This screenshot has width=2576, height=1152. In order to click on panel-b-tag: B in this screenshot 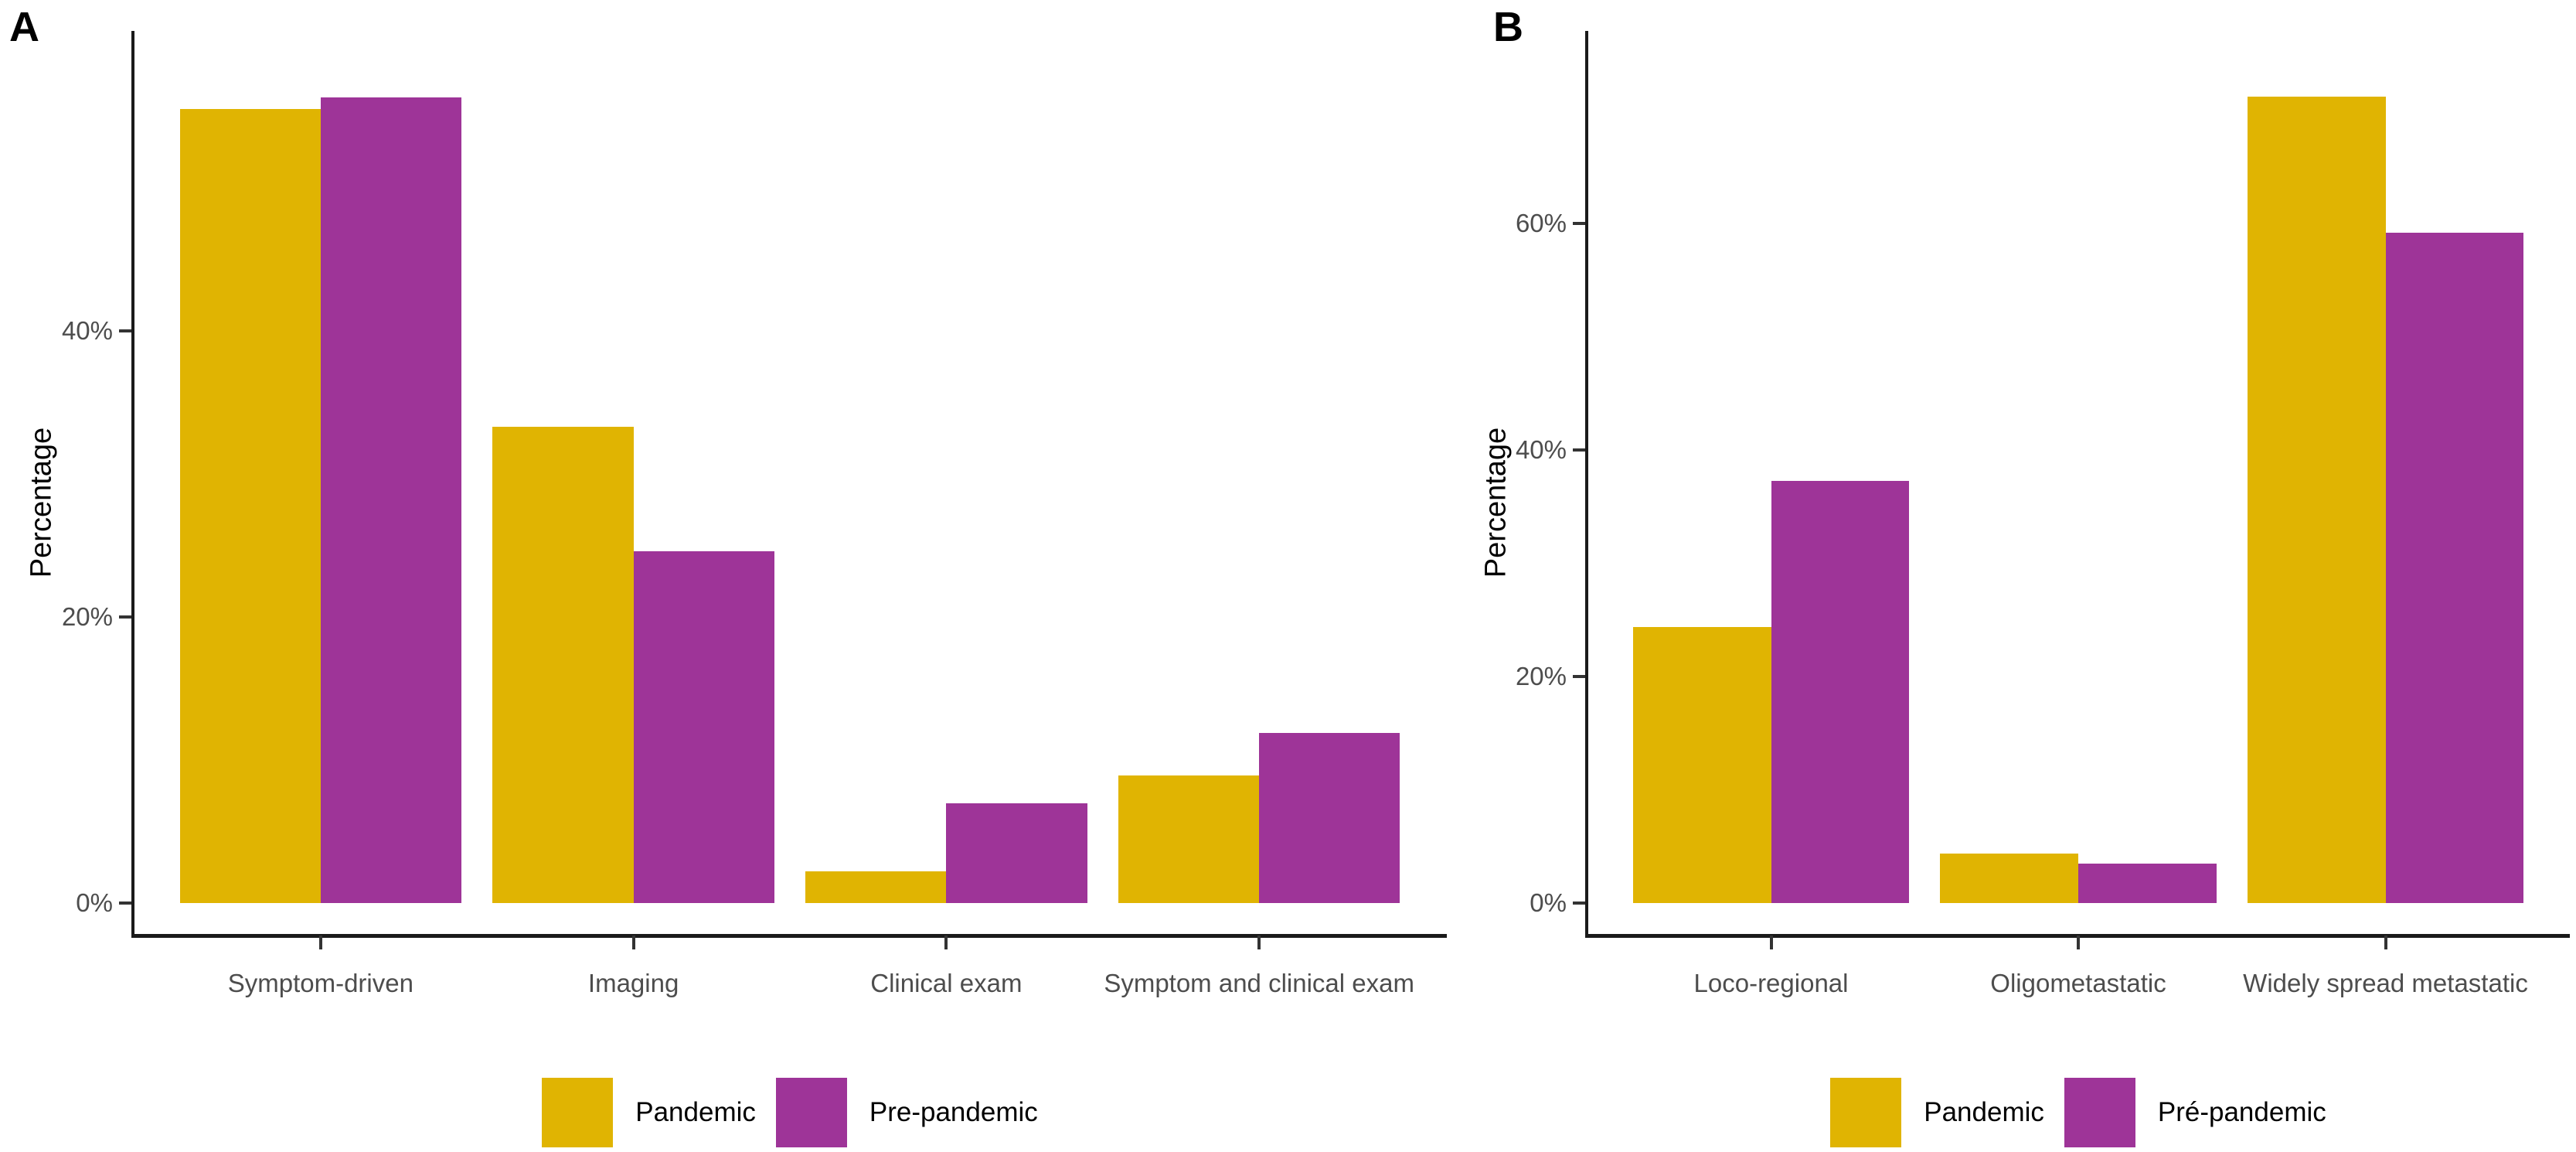, I will do `click(1508, 27)`.